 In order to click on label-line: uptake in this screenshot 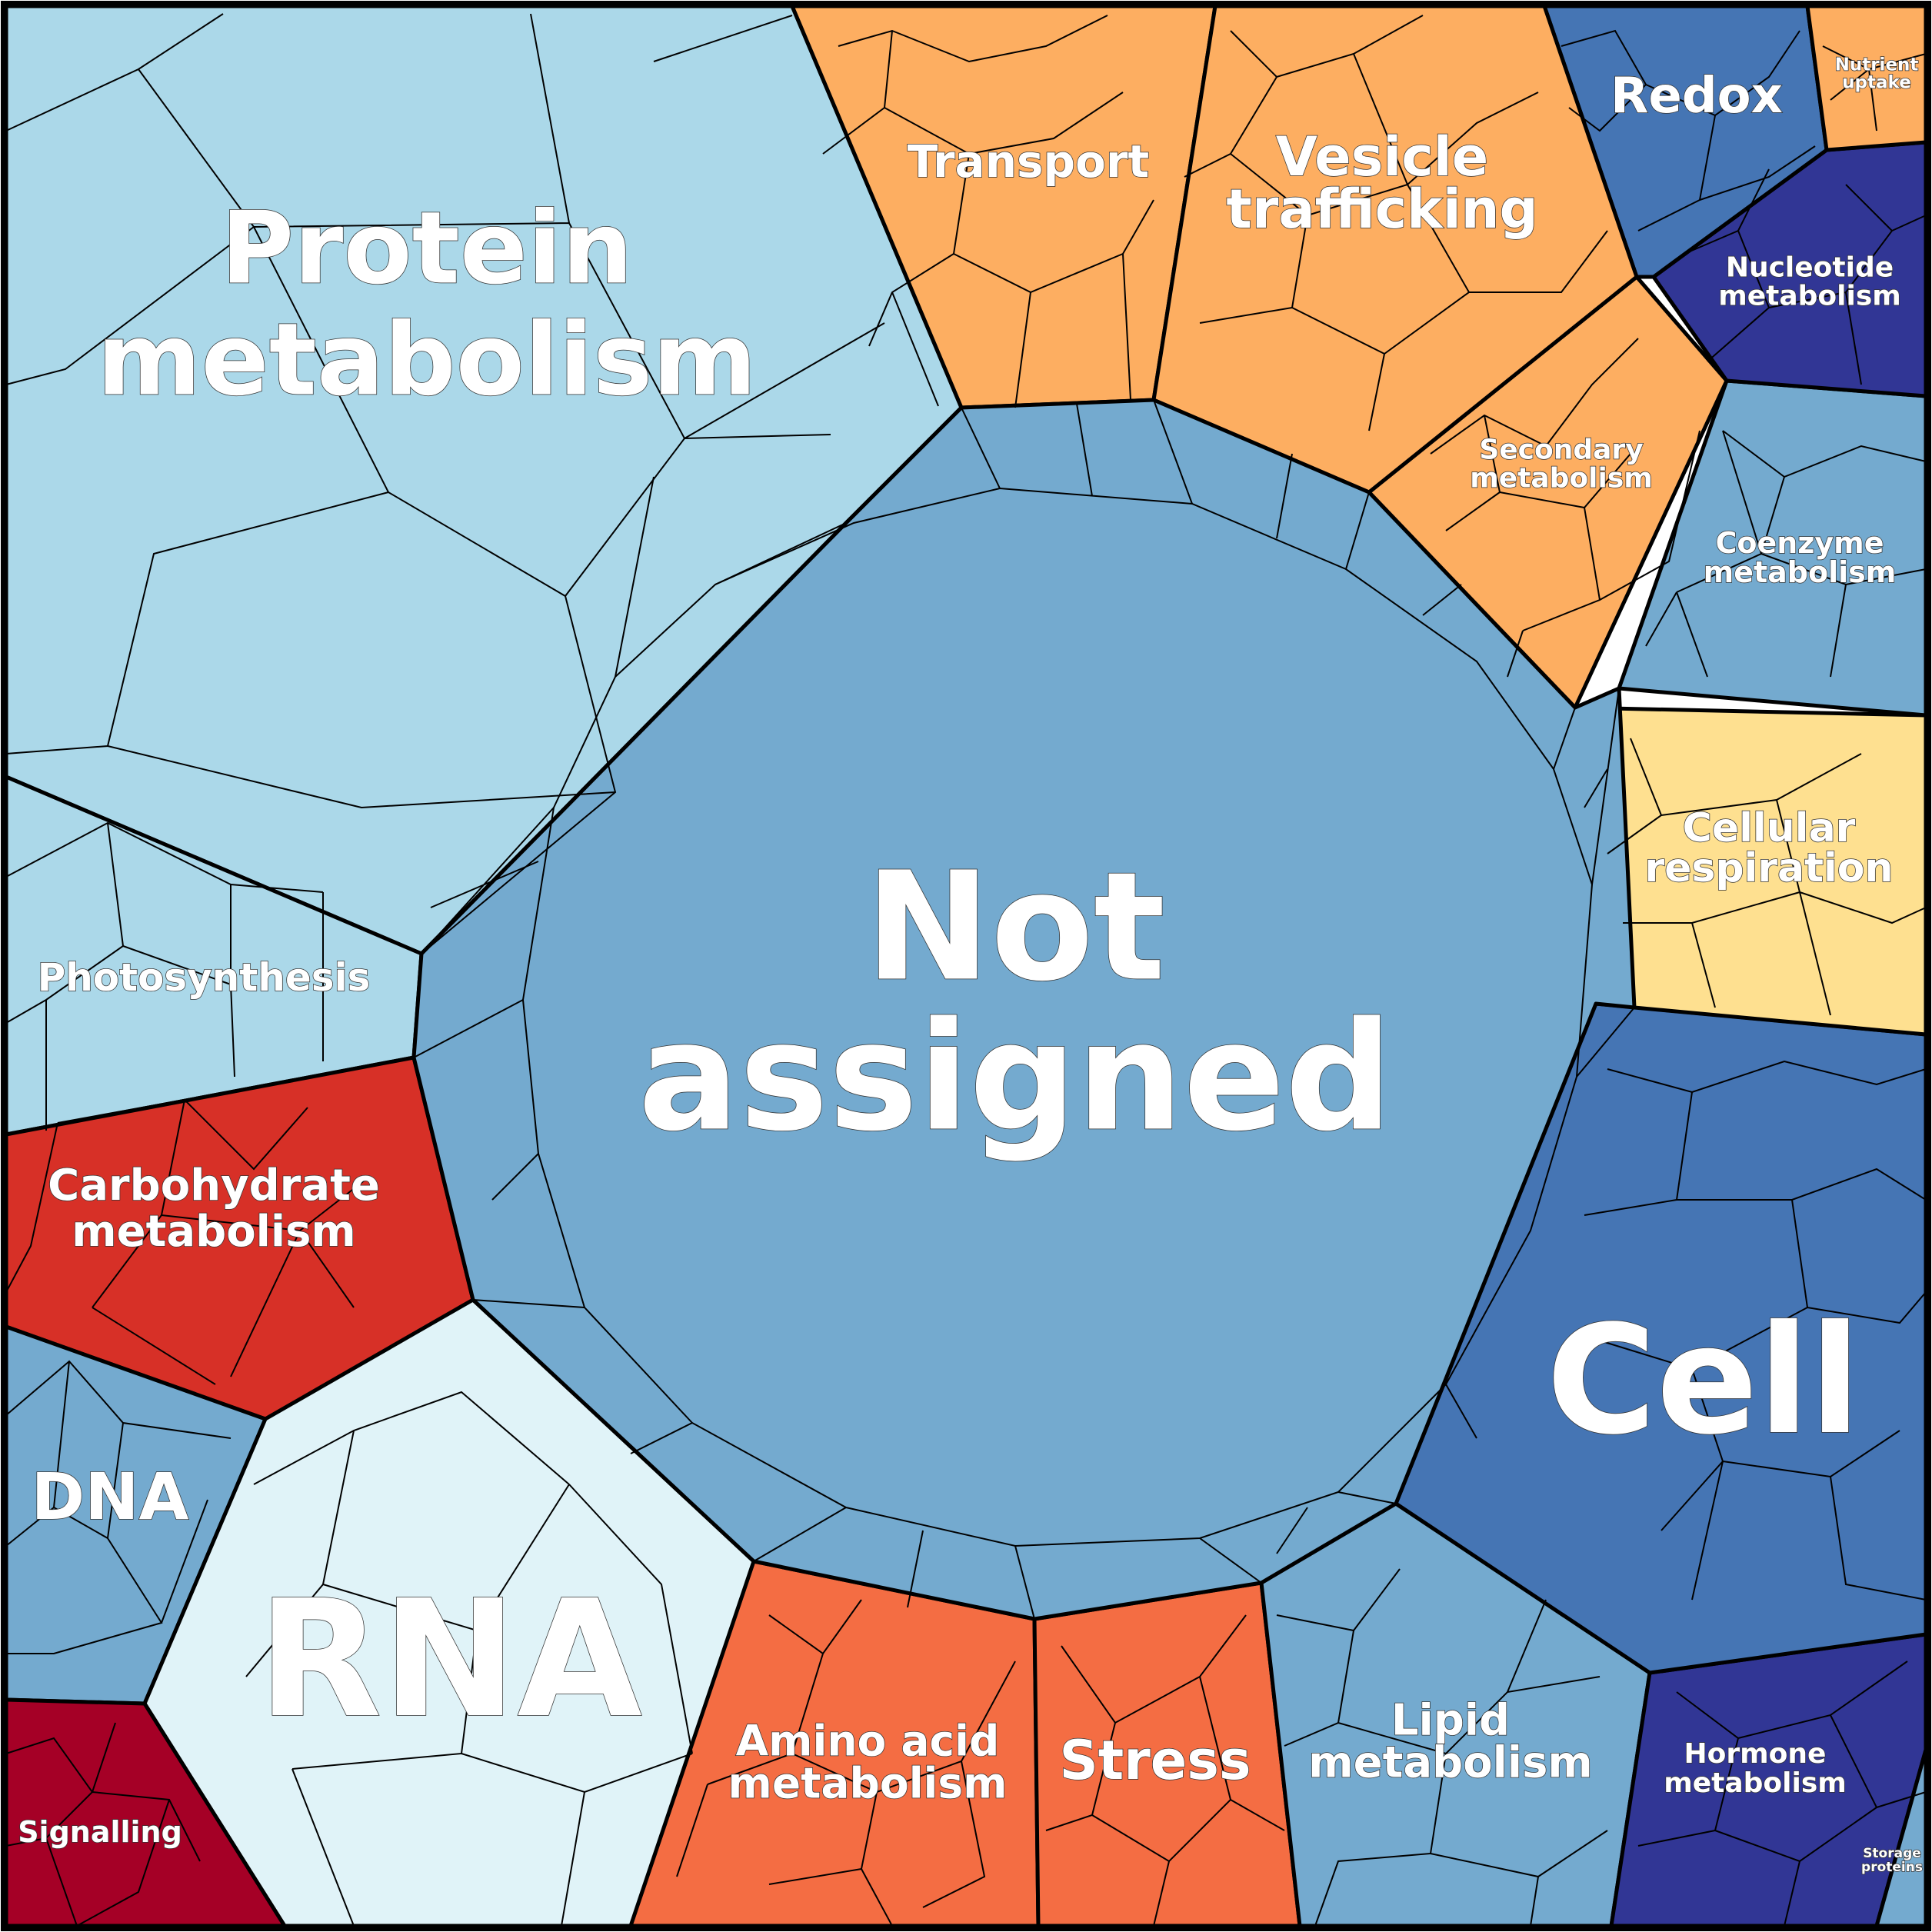, I will do `click(1876, 83)`.